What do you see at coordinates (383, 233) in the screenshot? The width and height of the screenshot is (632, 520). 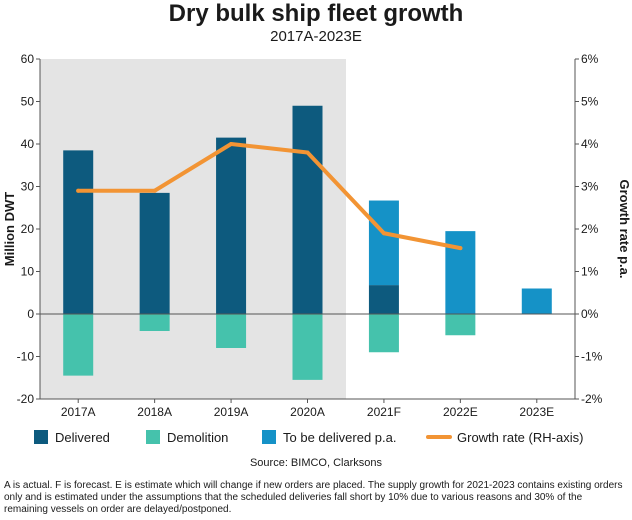 I see `growth-rate-point-2021F` at bounding box center [383, 233].